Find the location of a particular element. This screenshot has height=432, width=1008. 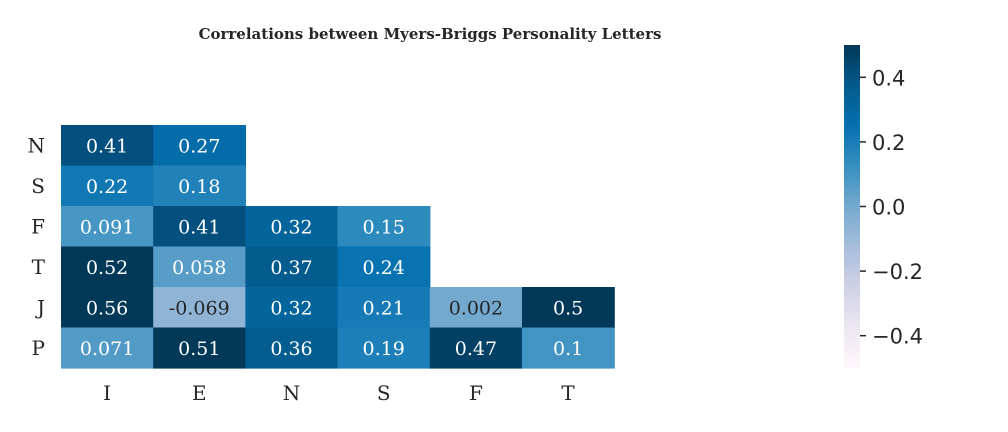

y-tick-label-F: F is located at coordinates (38, 226).